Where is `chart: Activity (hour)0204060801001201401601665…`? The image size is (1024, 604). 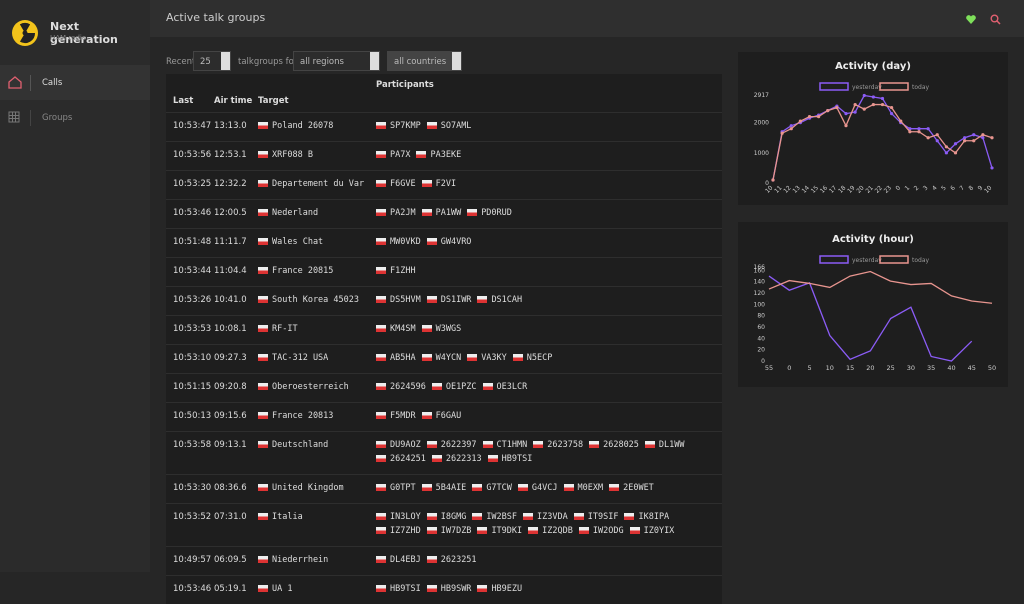 chart: Activity (hour)0204060801001201401601665… is located at coordinates (875, 303).